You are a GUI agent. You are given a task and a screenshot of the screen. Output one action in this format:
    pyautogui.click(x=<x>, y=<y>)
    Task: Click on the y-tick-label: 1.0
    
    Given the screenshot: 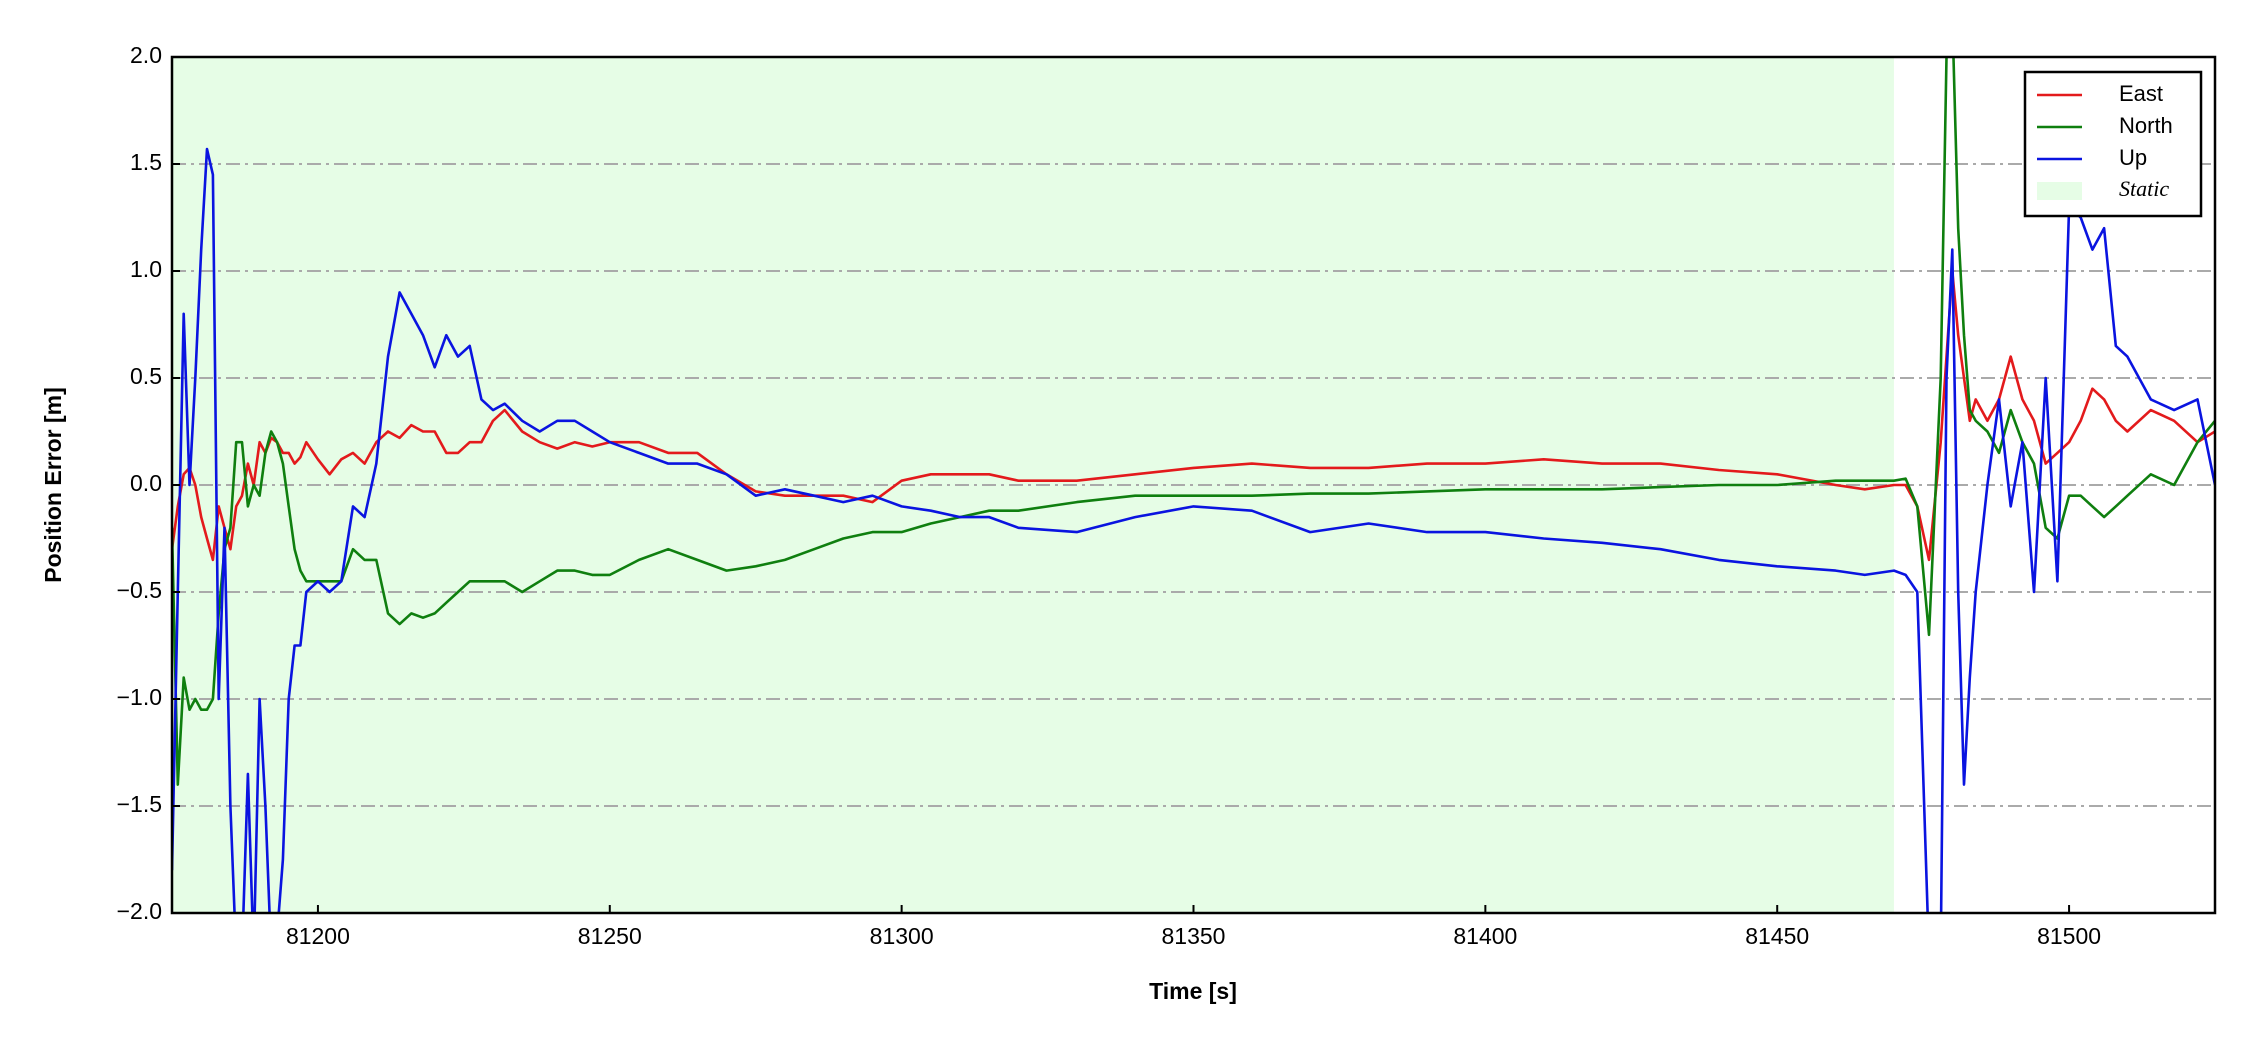 What is the action you would take?
    pyautogui.click(x=146, y=269)
    